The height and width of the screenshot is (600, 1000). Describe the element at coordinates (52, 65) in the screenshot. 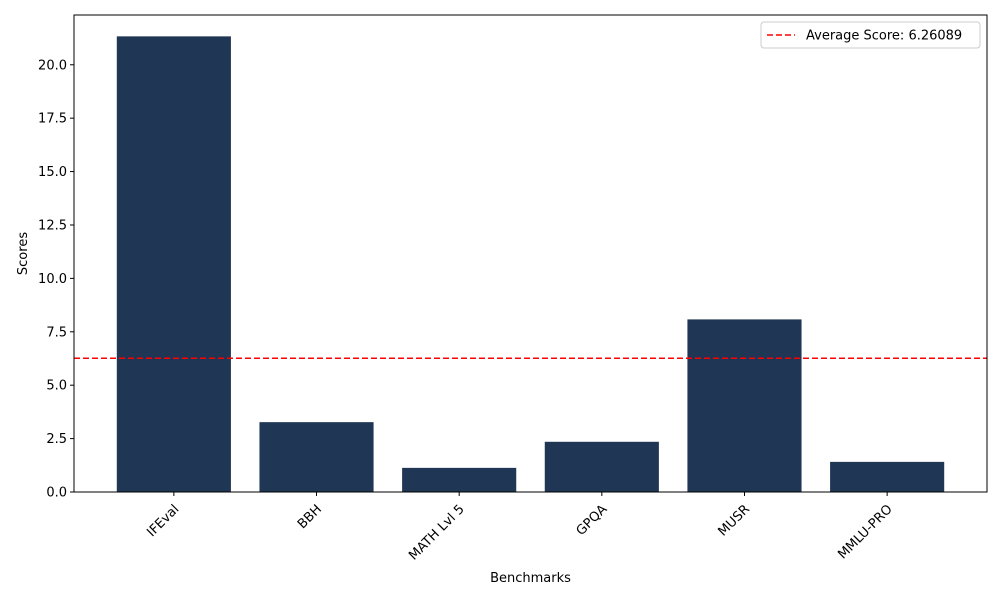

I see `y-tick-label: 20.0` at that location.